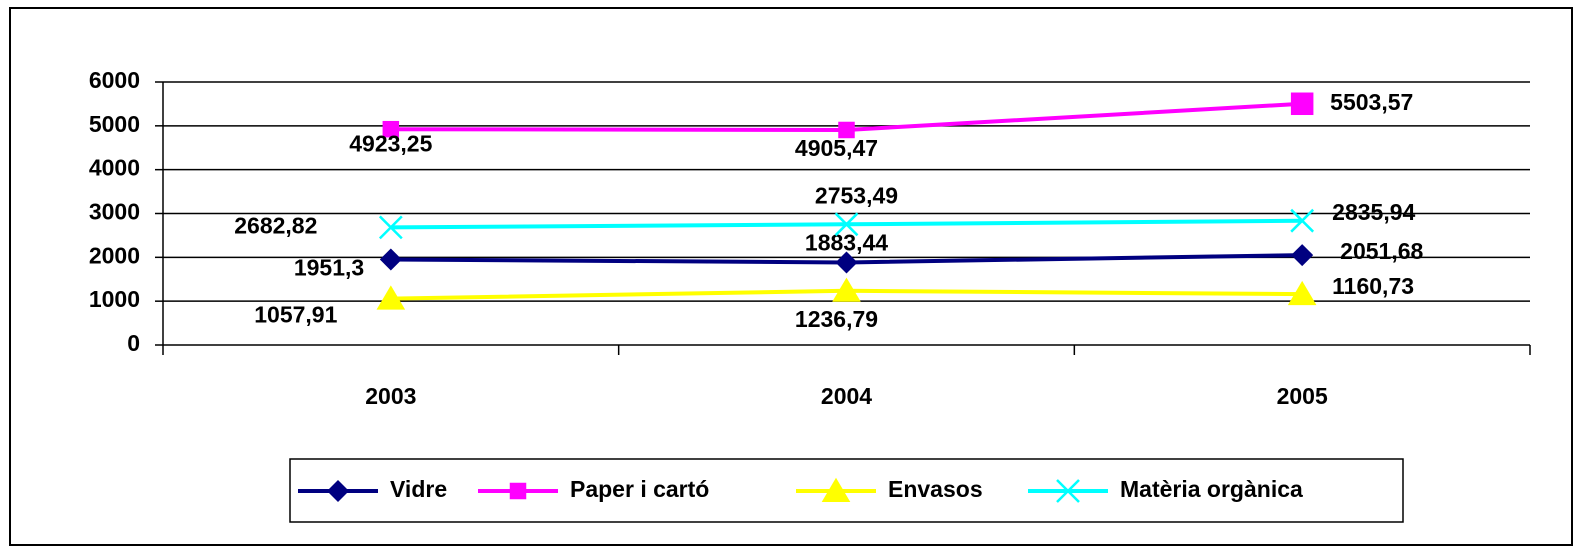 This screenshot has width=1575, height=547. What do you see at coordinates (1373, 286) in the screenshot?
I see `data-label: 1160,73` at bounding box center [1373, 286].